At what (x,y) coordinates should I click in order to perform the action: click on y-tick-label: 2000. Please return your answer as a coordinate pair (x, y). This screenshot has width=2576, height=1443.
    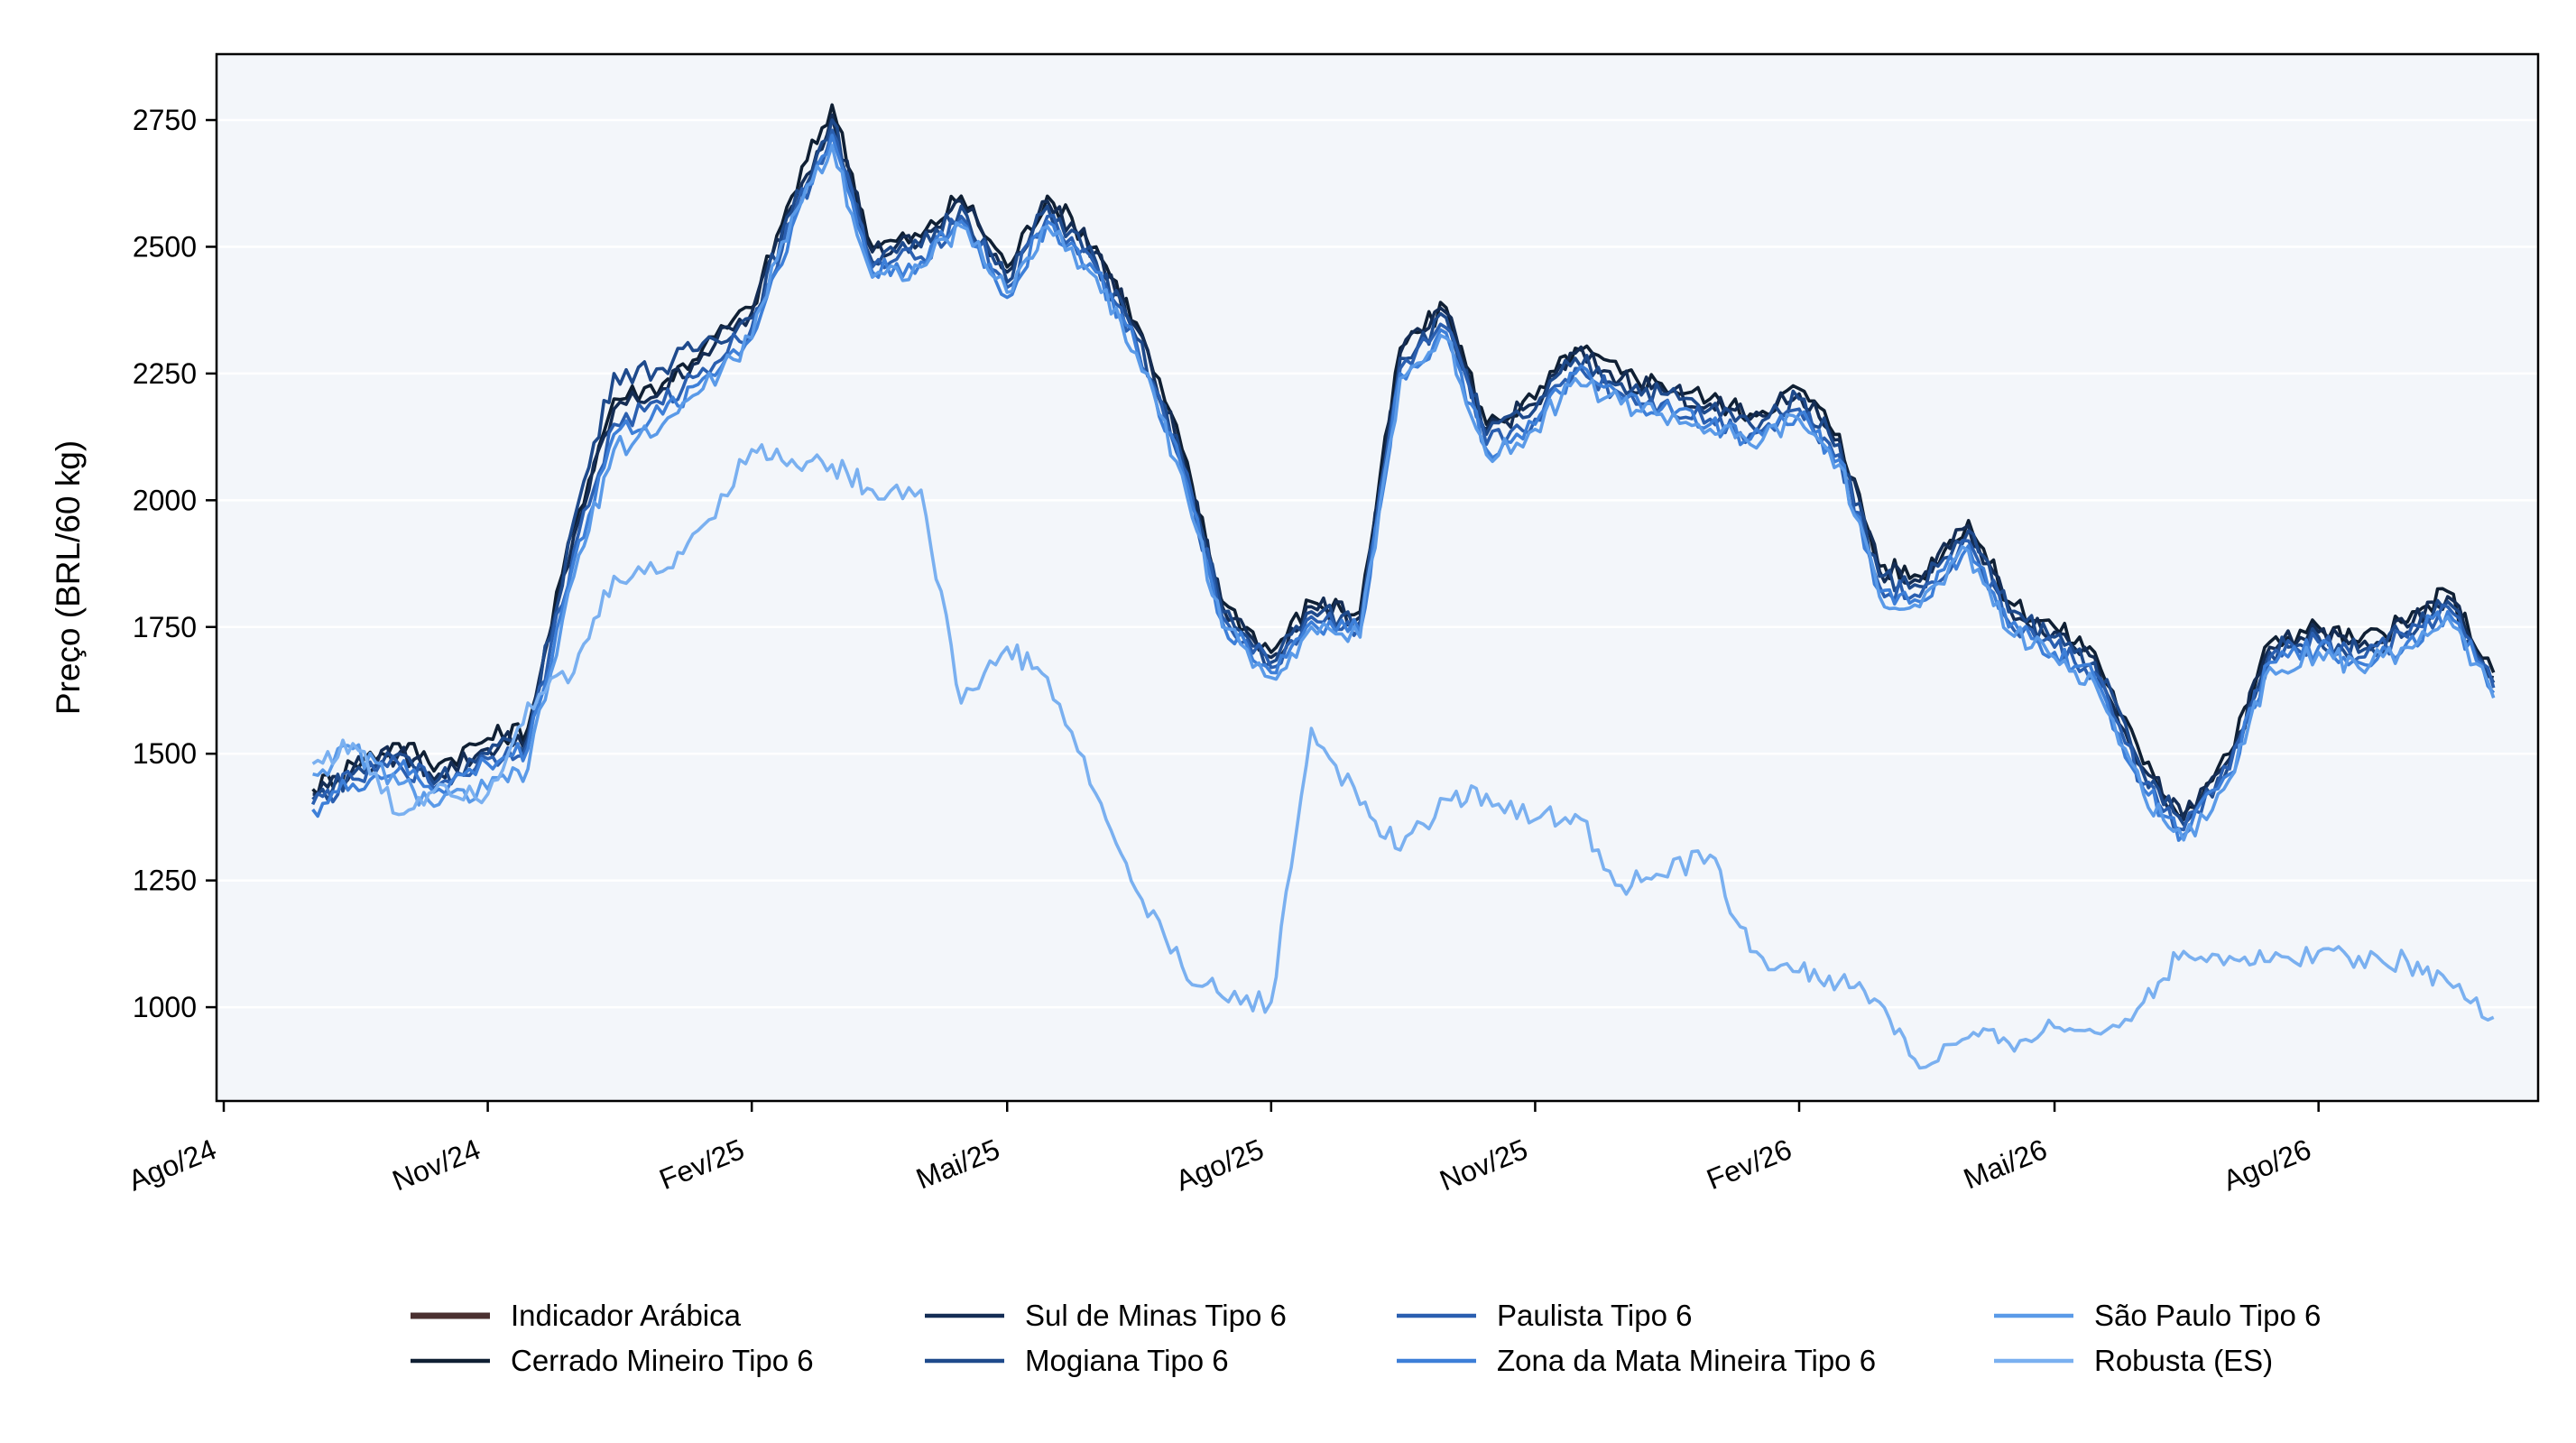
    Looking at the image, I should click on (165, 500).